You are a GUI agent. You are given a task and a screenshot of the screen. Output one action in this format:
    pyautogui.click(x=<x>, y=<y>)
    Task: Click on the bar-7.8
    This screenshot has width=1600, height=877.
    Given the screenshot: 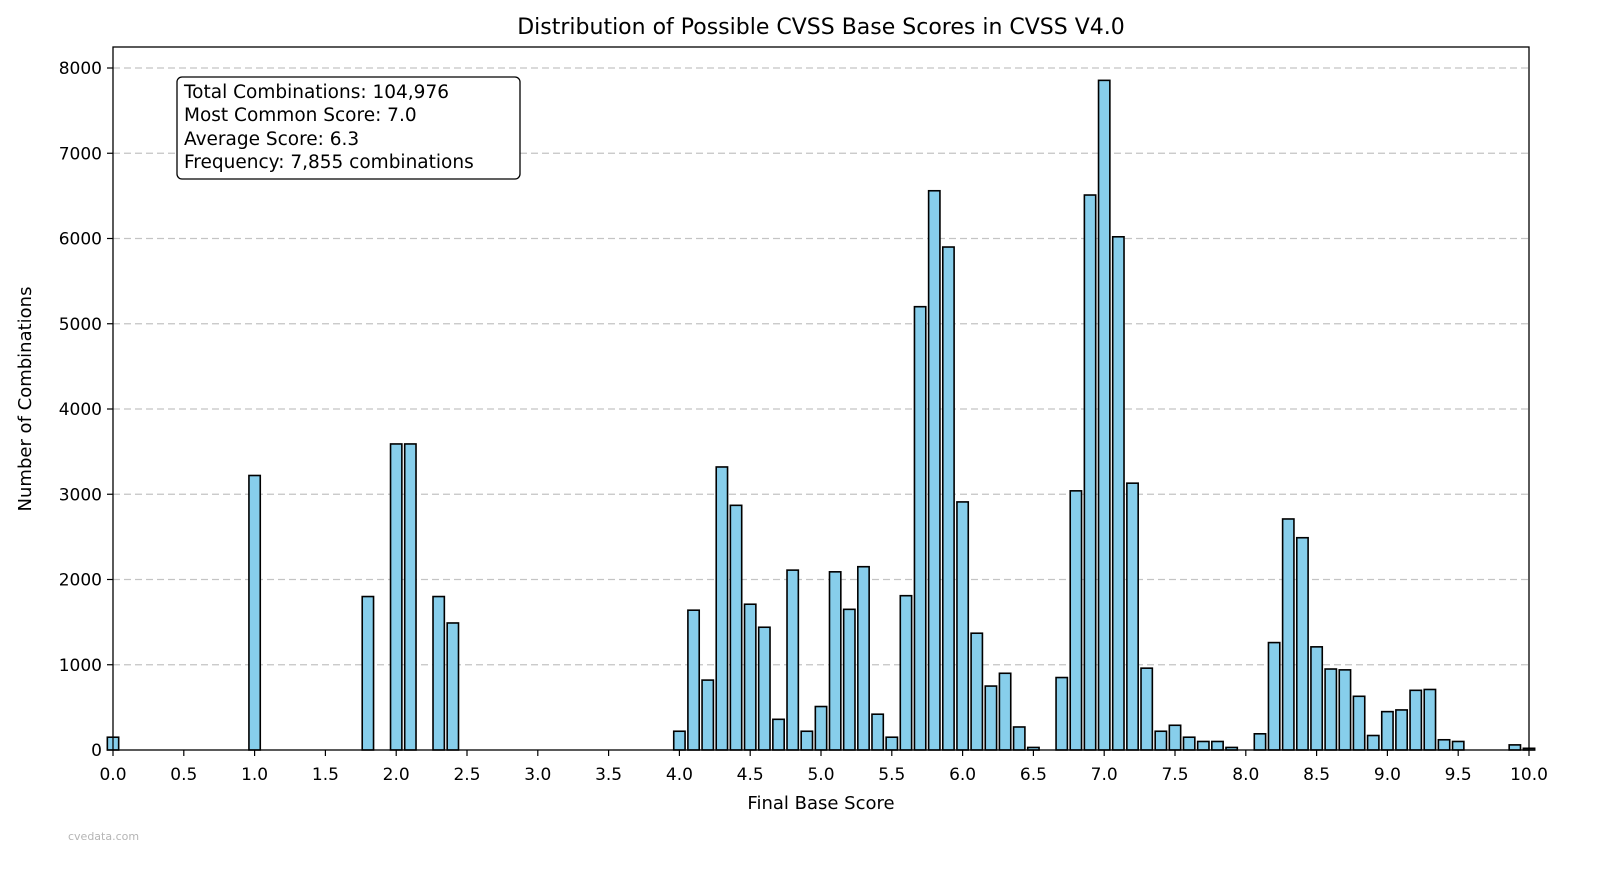 What is the action you would take?
    pyautogui.click(x=1217, y=745)
    